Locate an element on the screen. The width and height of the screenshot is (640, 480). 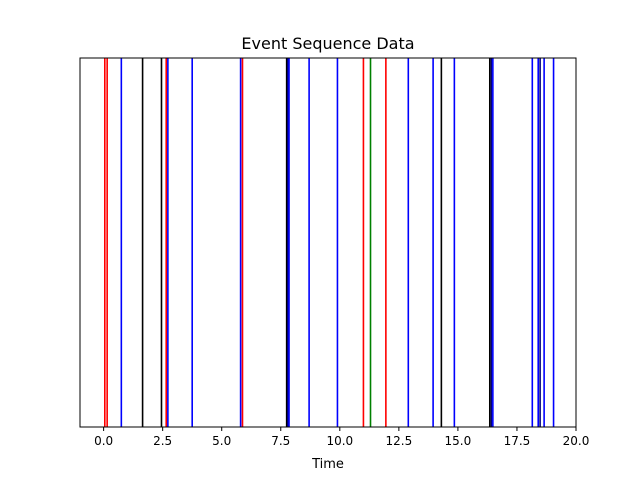
x-tick-label: 17.5 is located at coordinates (517, 441).